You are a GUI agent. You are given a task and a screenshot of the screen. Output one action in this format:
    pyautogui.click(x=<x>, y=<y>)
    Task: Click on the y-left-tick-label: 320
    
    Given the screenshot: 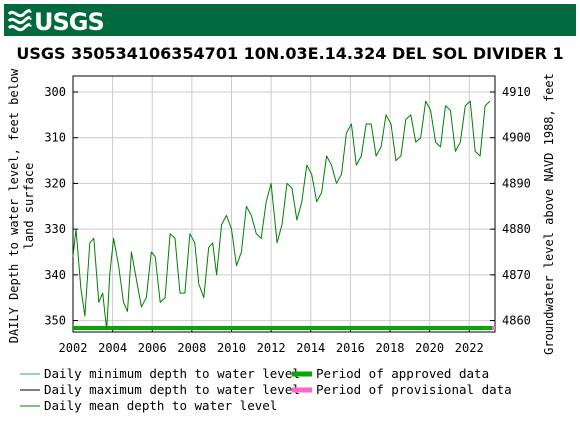 What is the action you would take?
    pyautogui.click(x=55, y=183)
    